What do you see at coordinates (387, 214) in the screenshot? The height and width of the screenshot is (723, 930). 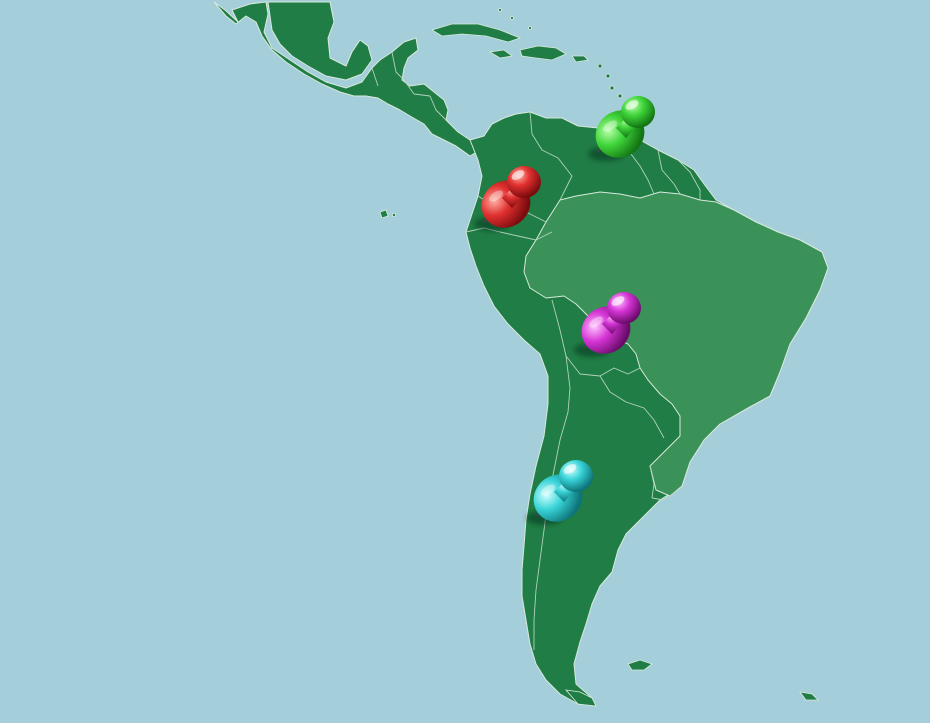 I see `galapagos-islands` at bounding box center [387, 214].